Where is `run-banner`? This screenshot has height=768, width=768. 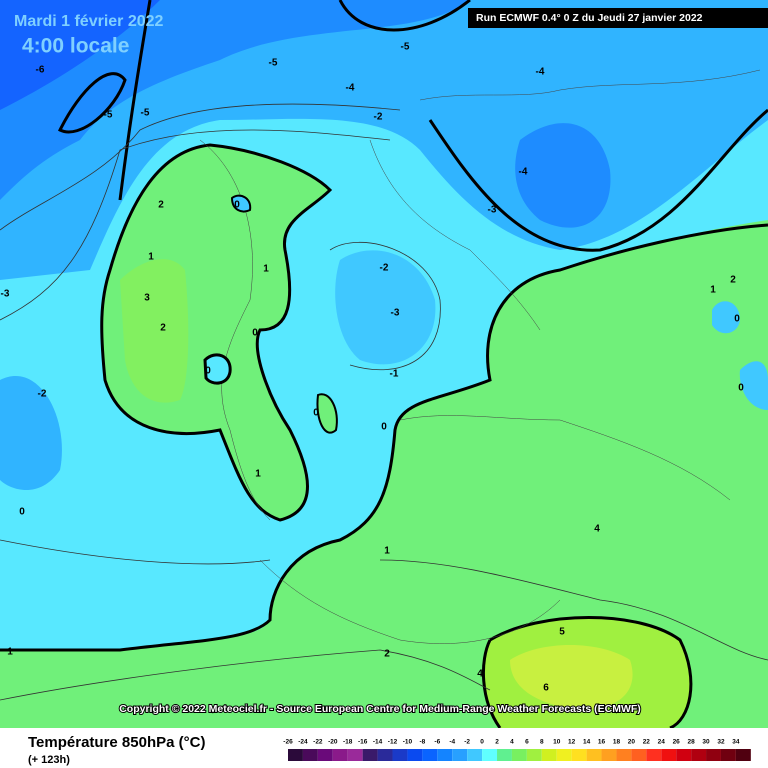 run-banner is located at coordinates (618, 18).